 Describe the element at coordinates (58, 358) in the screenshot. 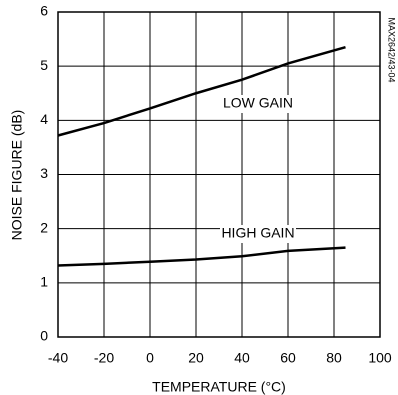

I see `x-tick-label: -40` at that location.